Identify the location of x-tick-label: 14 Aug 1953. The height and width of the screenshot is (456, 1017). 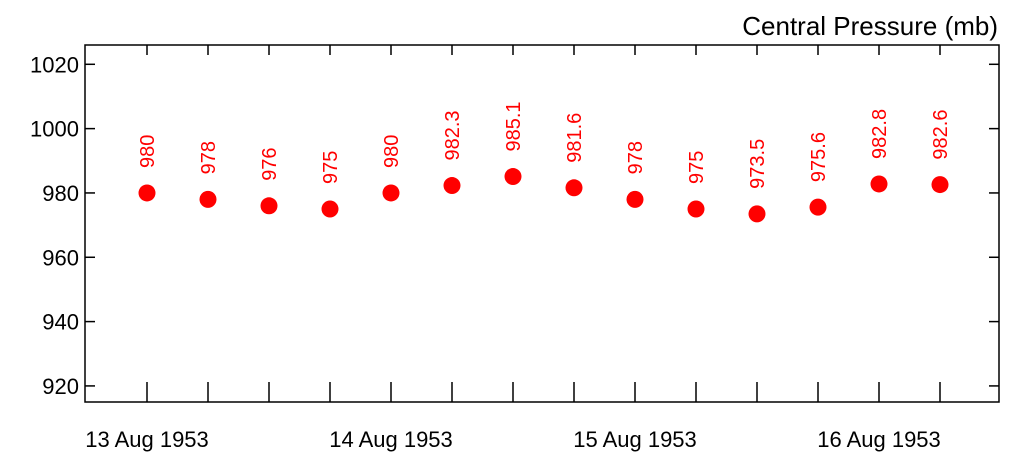
(391, 439).